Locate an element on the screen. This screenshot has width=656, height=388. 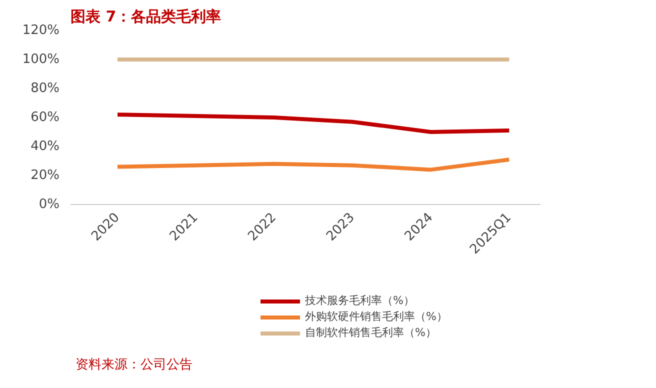
y-tick-label: 60% is located at coordinates (45, 117).